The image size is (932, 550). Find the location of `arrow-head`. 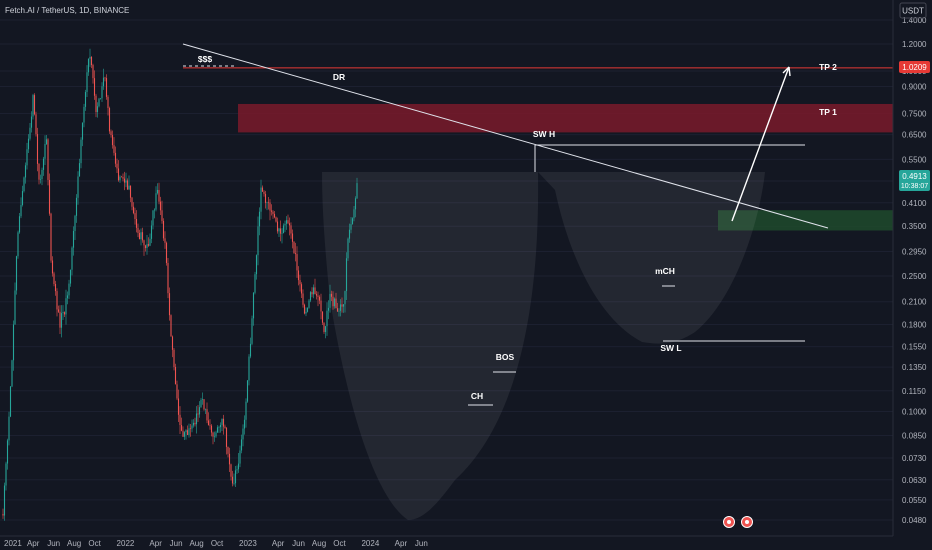

arrow-head is located at coordinates (786, 71).